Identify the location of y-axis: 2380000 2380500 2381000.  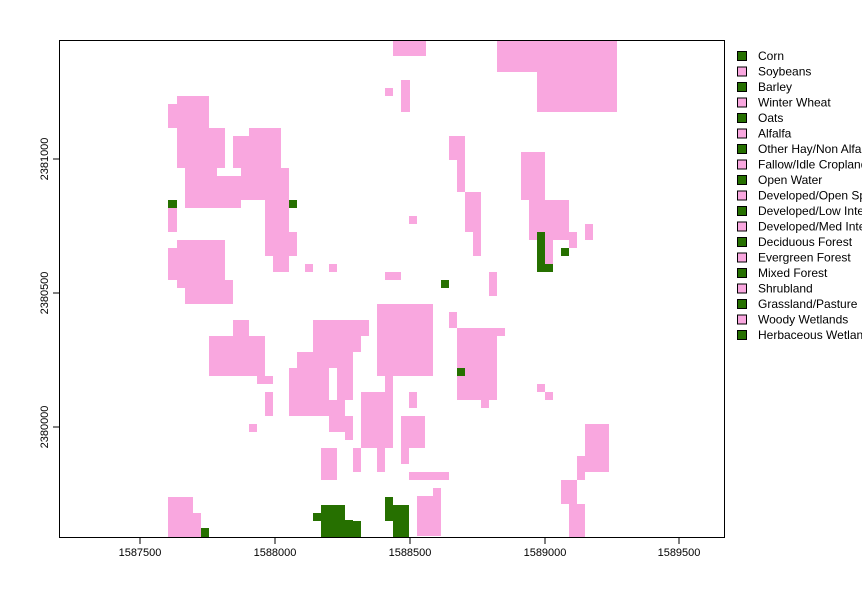
(49, 293).